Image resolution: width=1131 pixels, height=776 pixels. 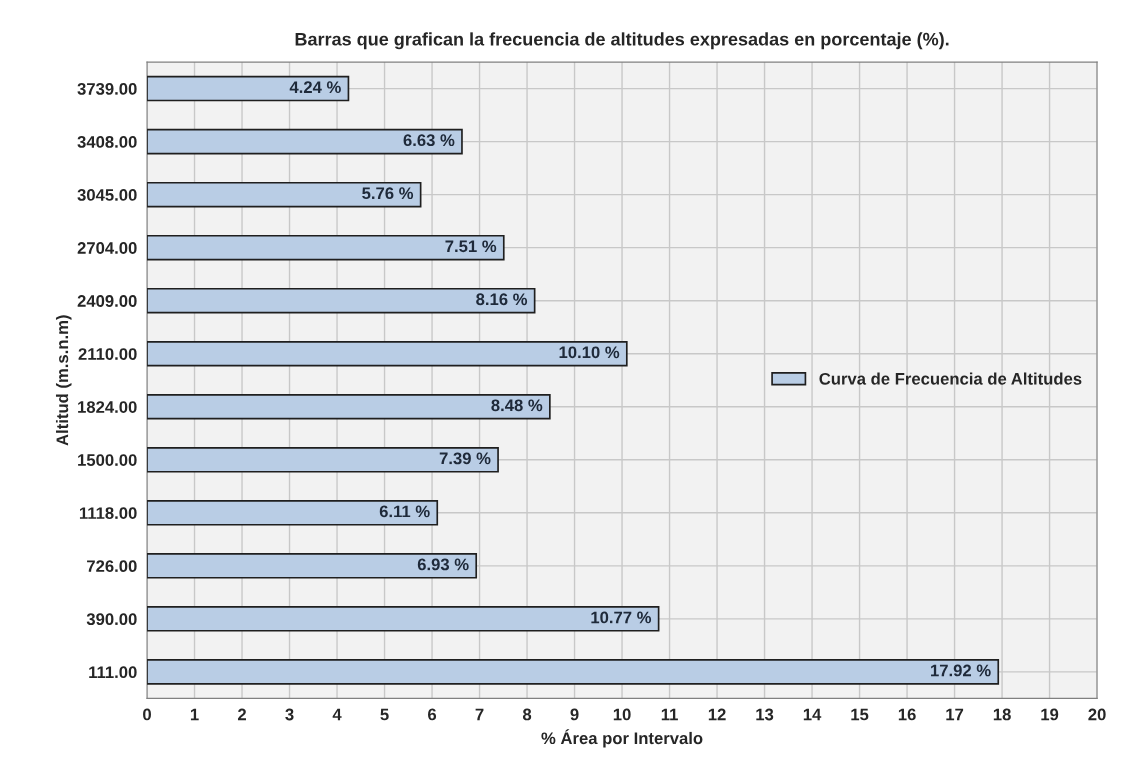 What do you see at coordinates (1002, 714) in the screenshot?
I see `x-tick-label: 18` at bounding box center [1002, 714].